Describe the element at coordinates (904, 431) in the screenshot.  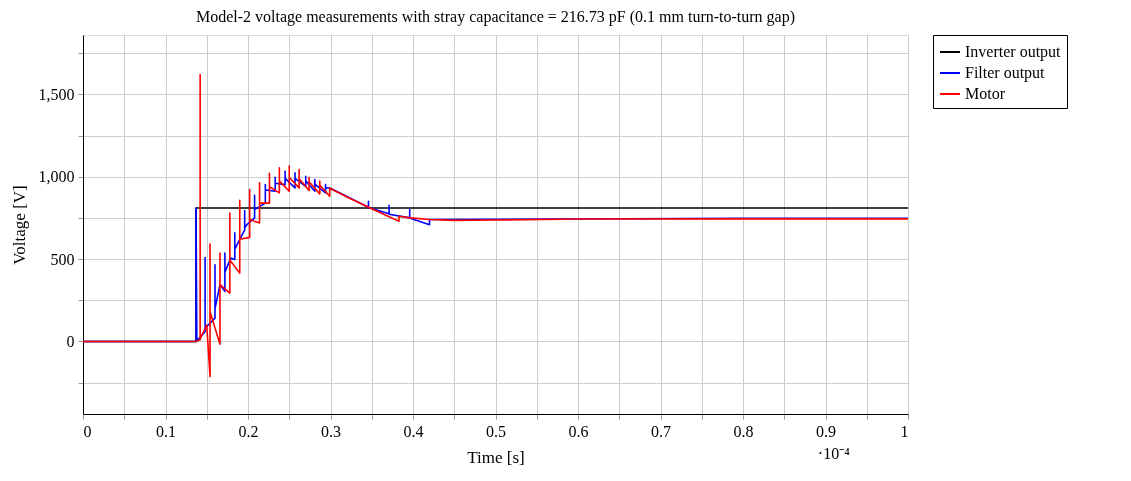
I see `x-tick-label: 1` at that location.